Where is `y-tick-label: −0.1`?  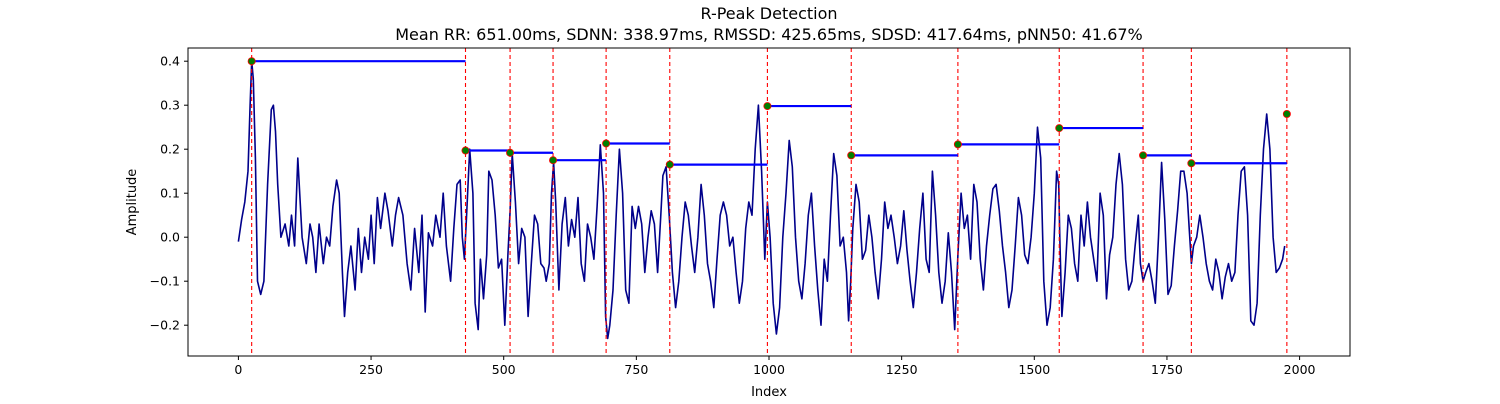
y-tick-label: −0.1 is located at coordinates (165, 281).